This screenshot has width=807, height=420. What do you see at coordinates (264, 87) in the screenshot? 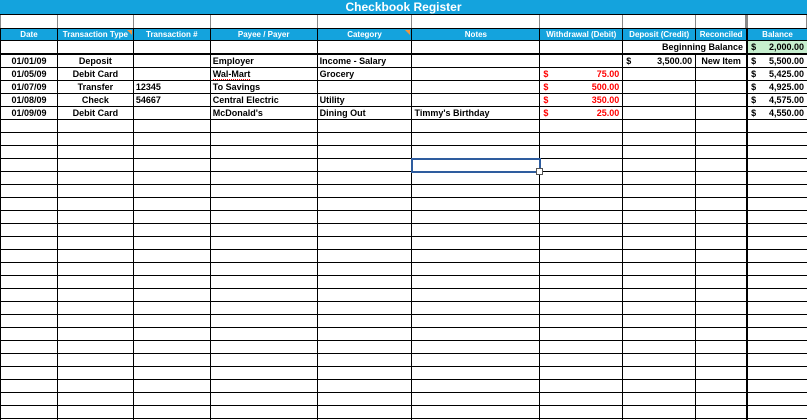
I see `cell-payee: To Savings` at bounding box center [264, 87].